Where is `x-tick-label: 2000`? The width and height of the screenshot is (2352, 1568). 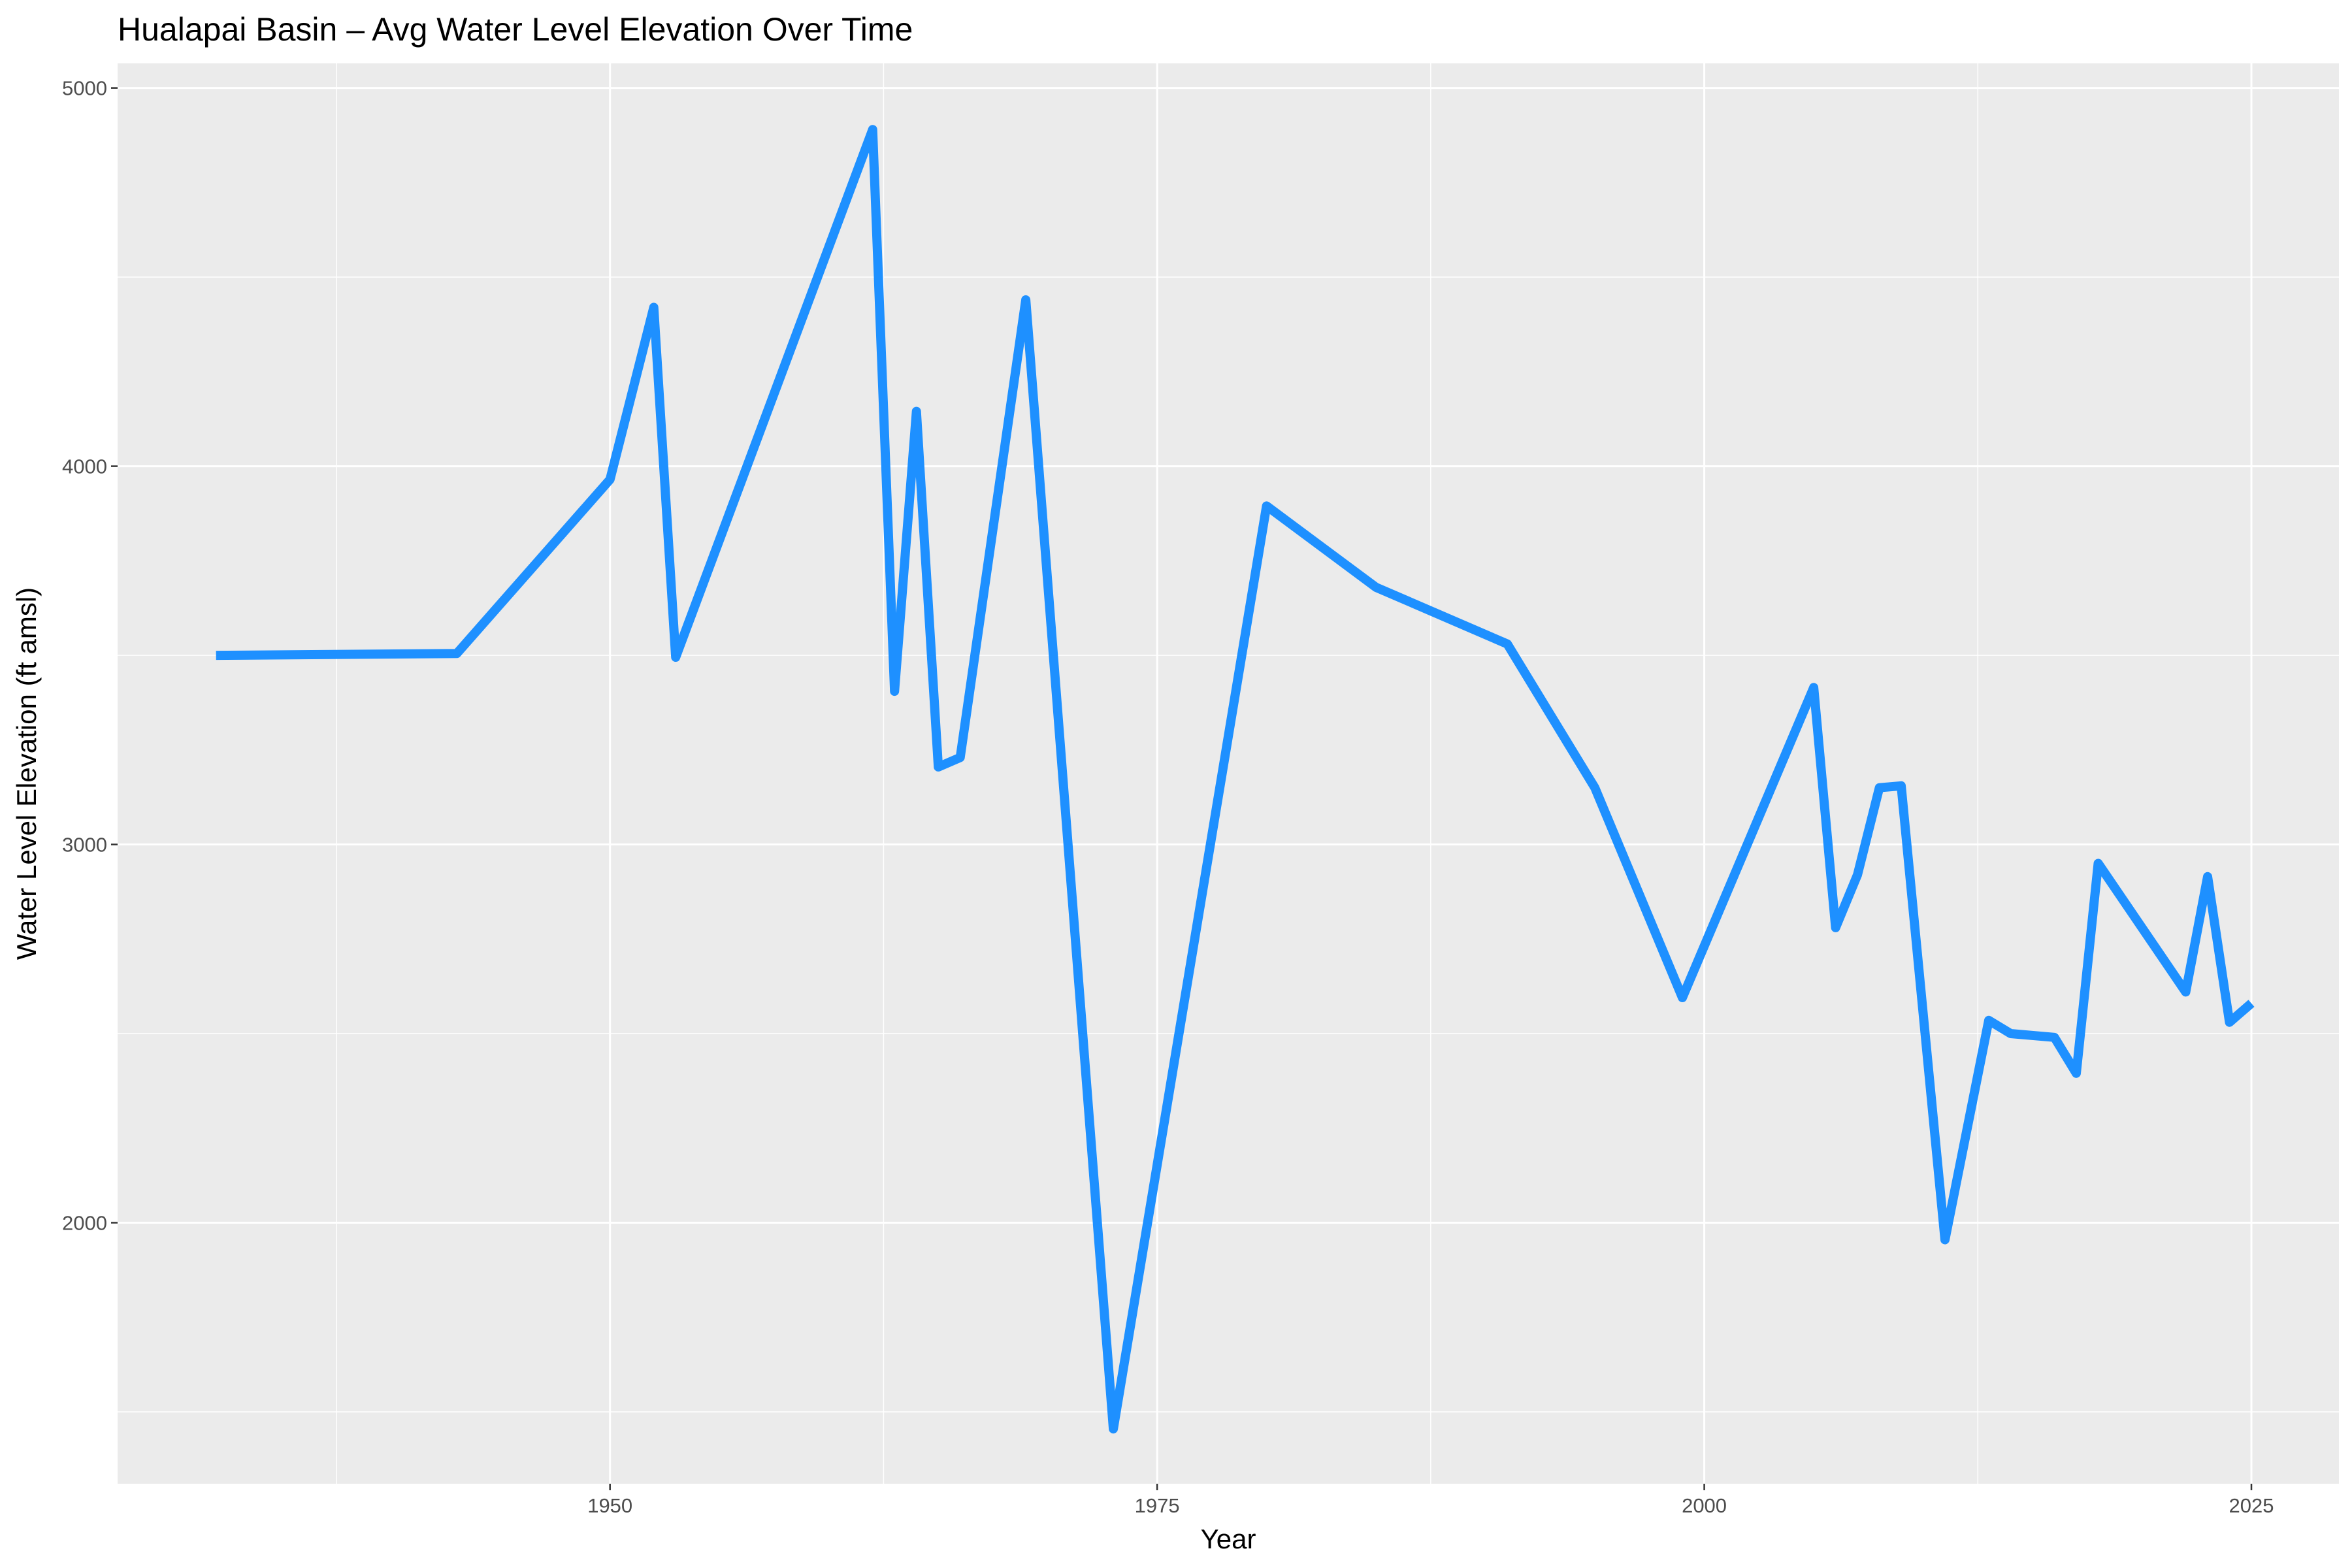
x-tick-label: 2000 is located at coordinates (1704, 1505).